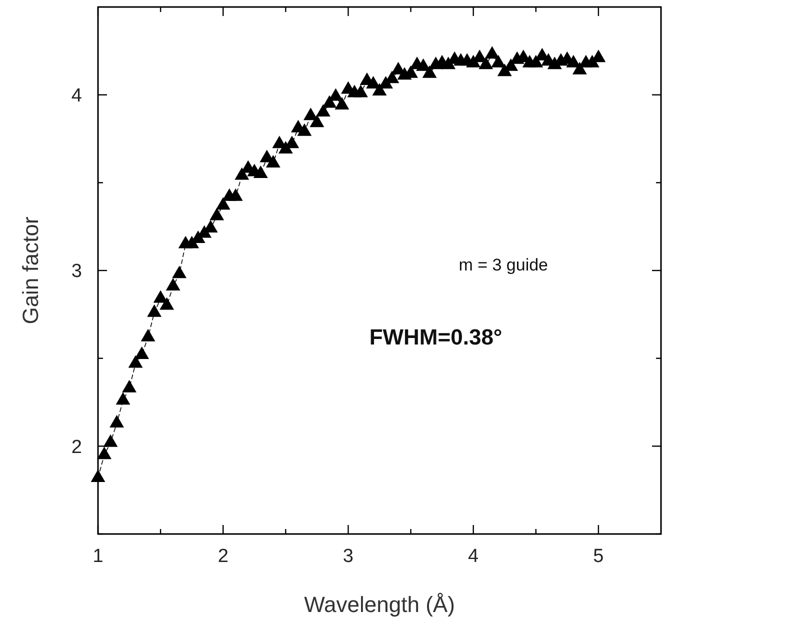  I want to click on x-tick-label: 1, so click(98, 556).